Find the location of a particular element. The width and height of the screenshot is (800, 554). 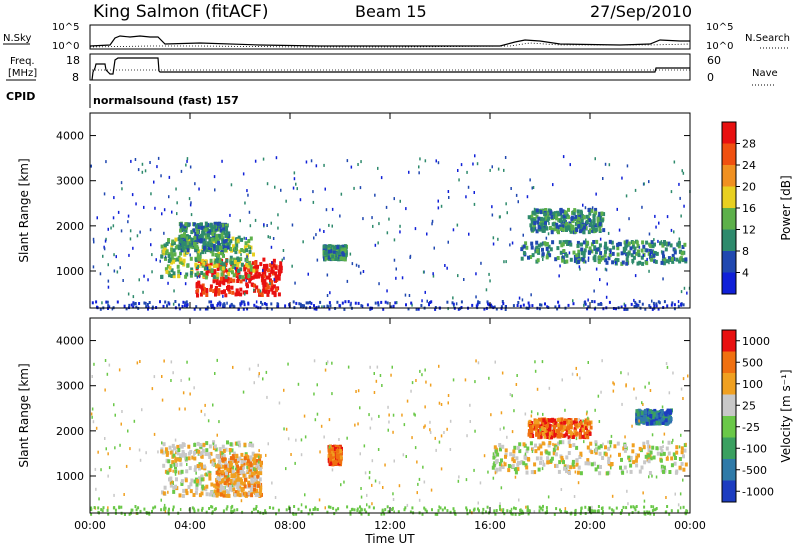

velocity-colorbar-tick-label: 100 is located at coordinates (752, 384).